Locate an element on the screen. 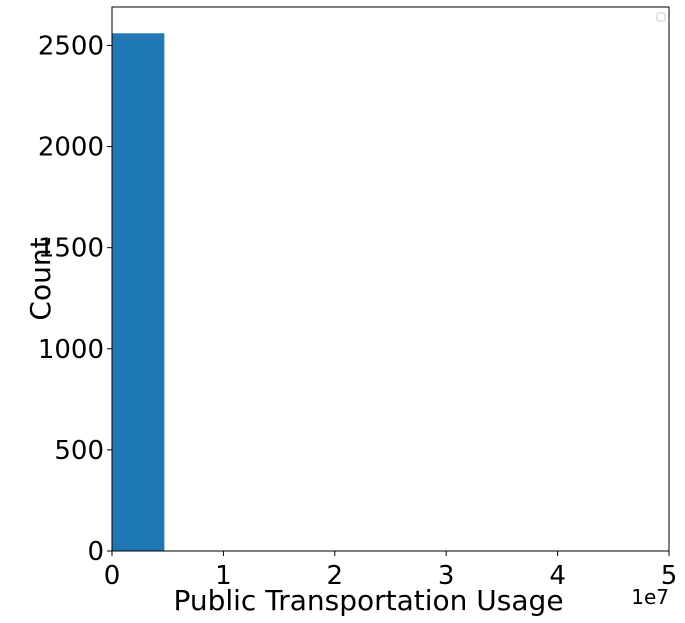  x-axis-ticks: 0 1 2 3 4 5 is located at coordinates (391, 571).